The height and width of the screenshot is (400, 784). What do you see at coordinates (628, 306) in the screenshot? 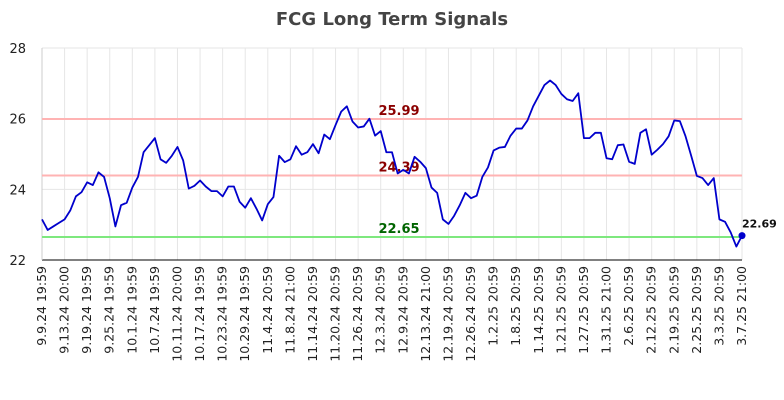
I see `x-tick-label: 2.6.25 20:59` at bounding box center [628, 306].